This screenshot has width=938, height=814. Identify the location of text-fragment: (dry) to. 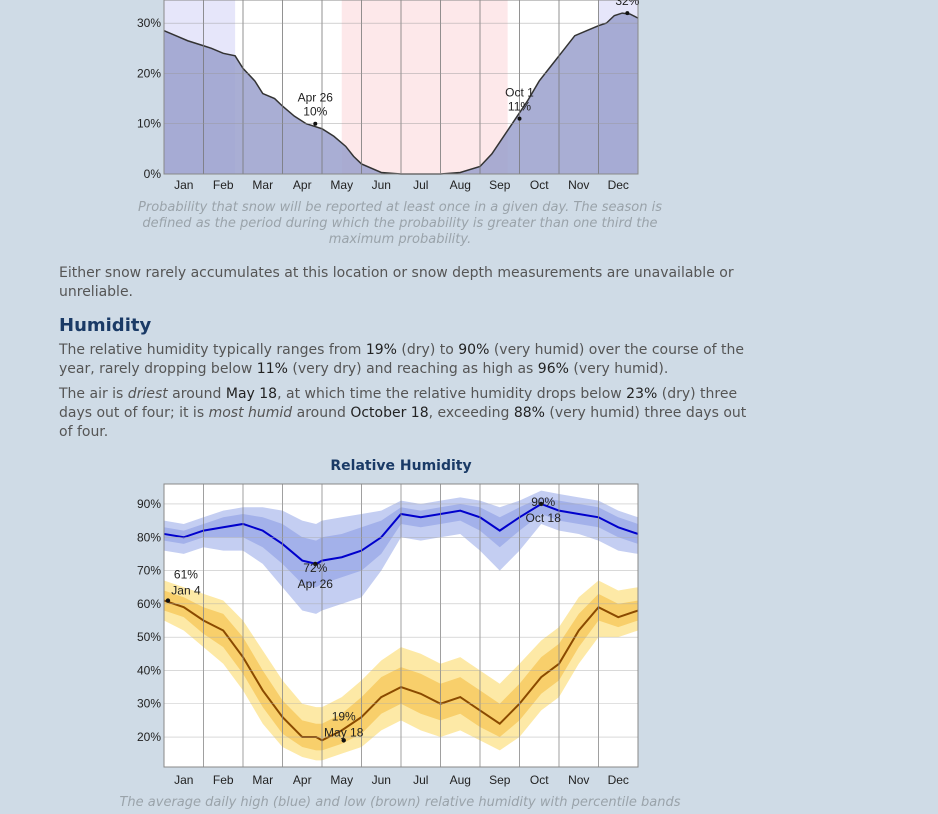
(427, 350).